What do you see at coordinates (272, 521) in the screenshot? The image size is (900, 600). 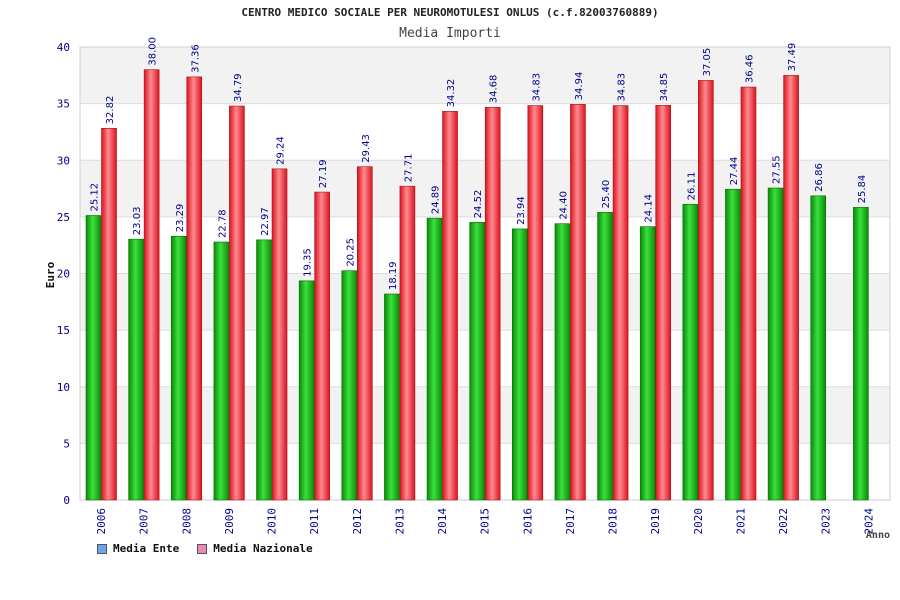 I see `x-tick-label: 2010` at bounding box center [272, 521].